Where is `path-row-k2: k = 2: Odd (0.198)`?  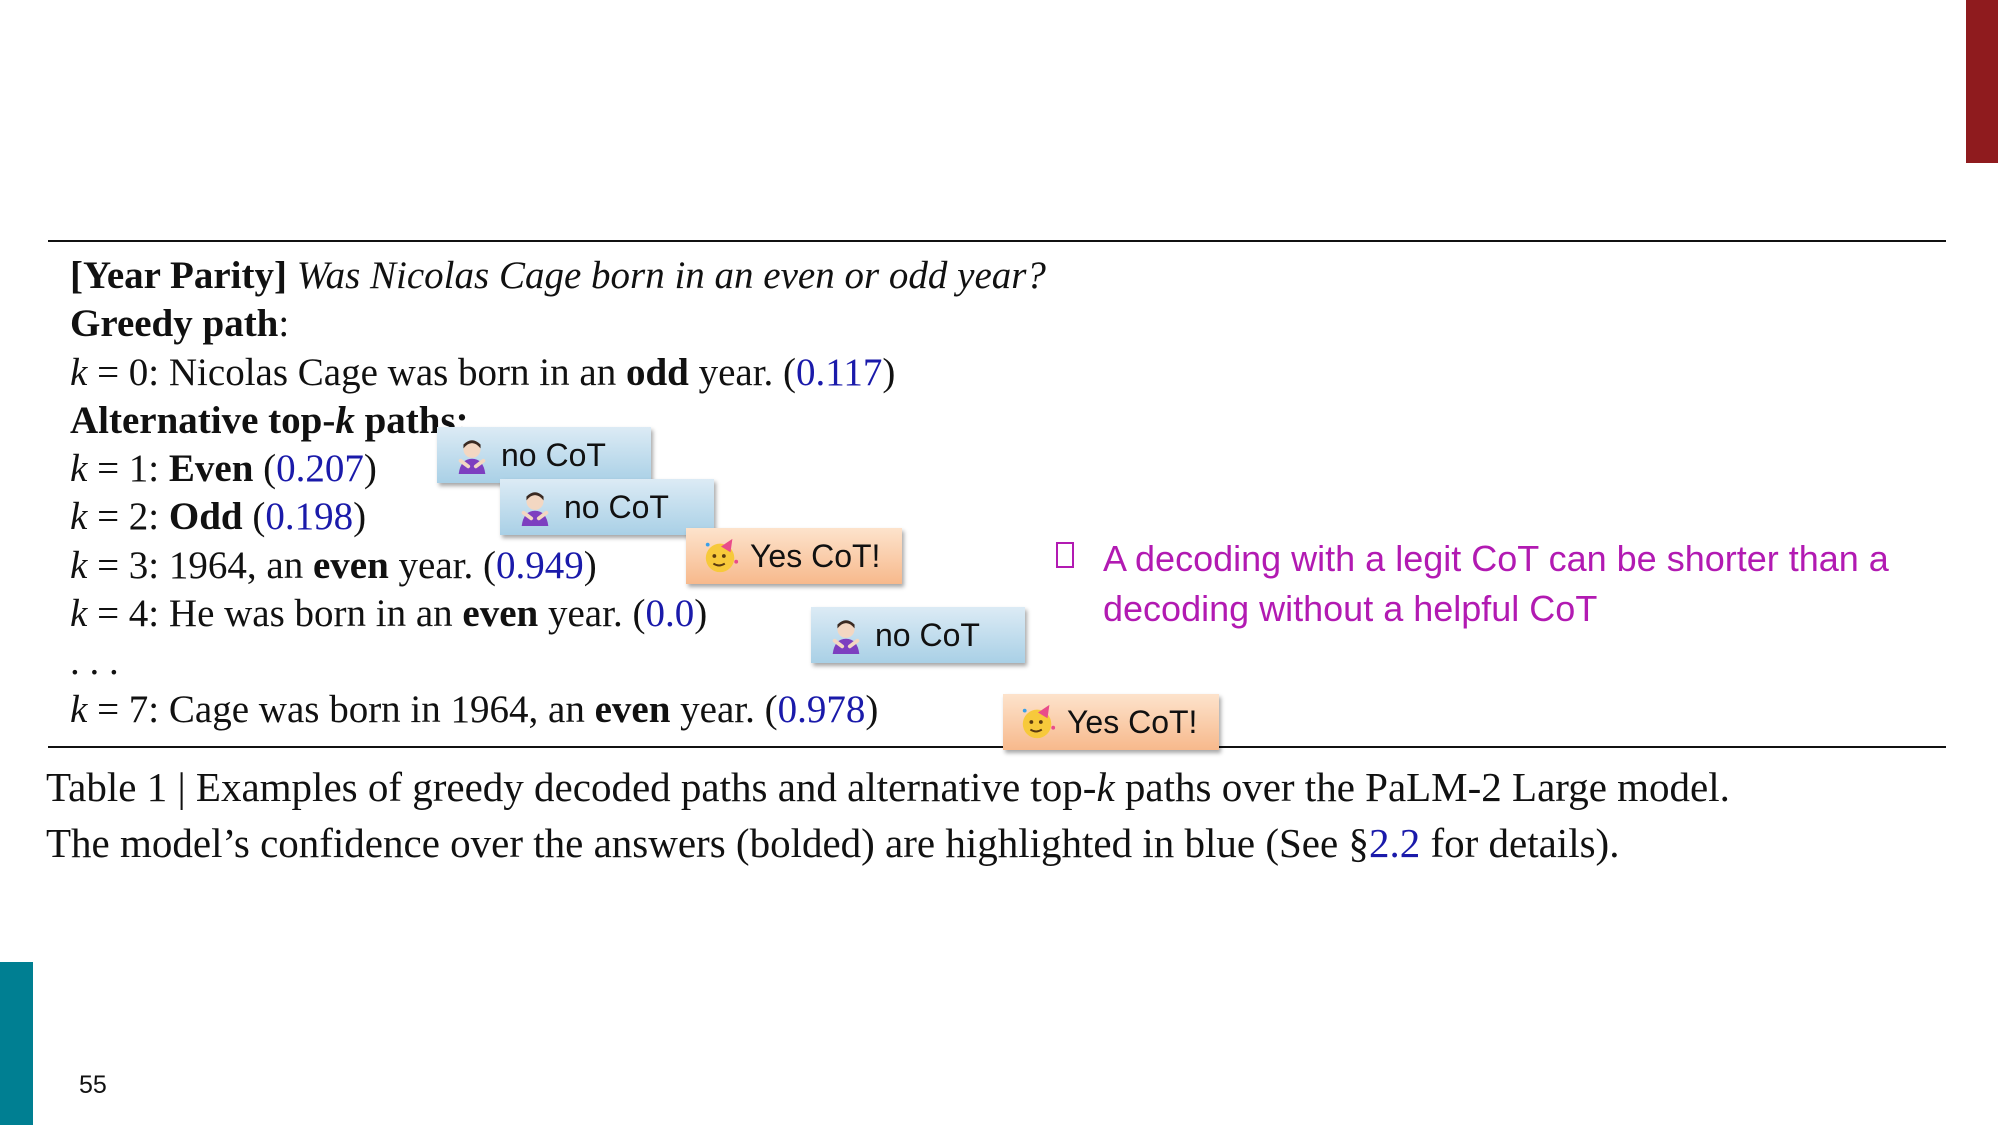
path-row-k2: k = 2: Odd (0.198) is located at coordinates (218, 516).